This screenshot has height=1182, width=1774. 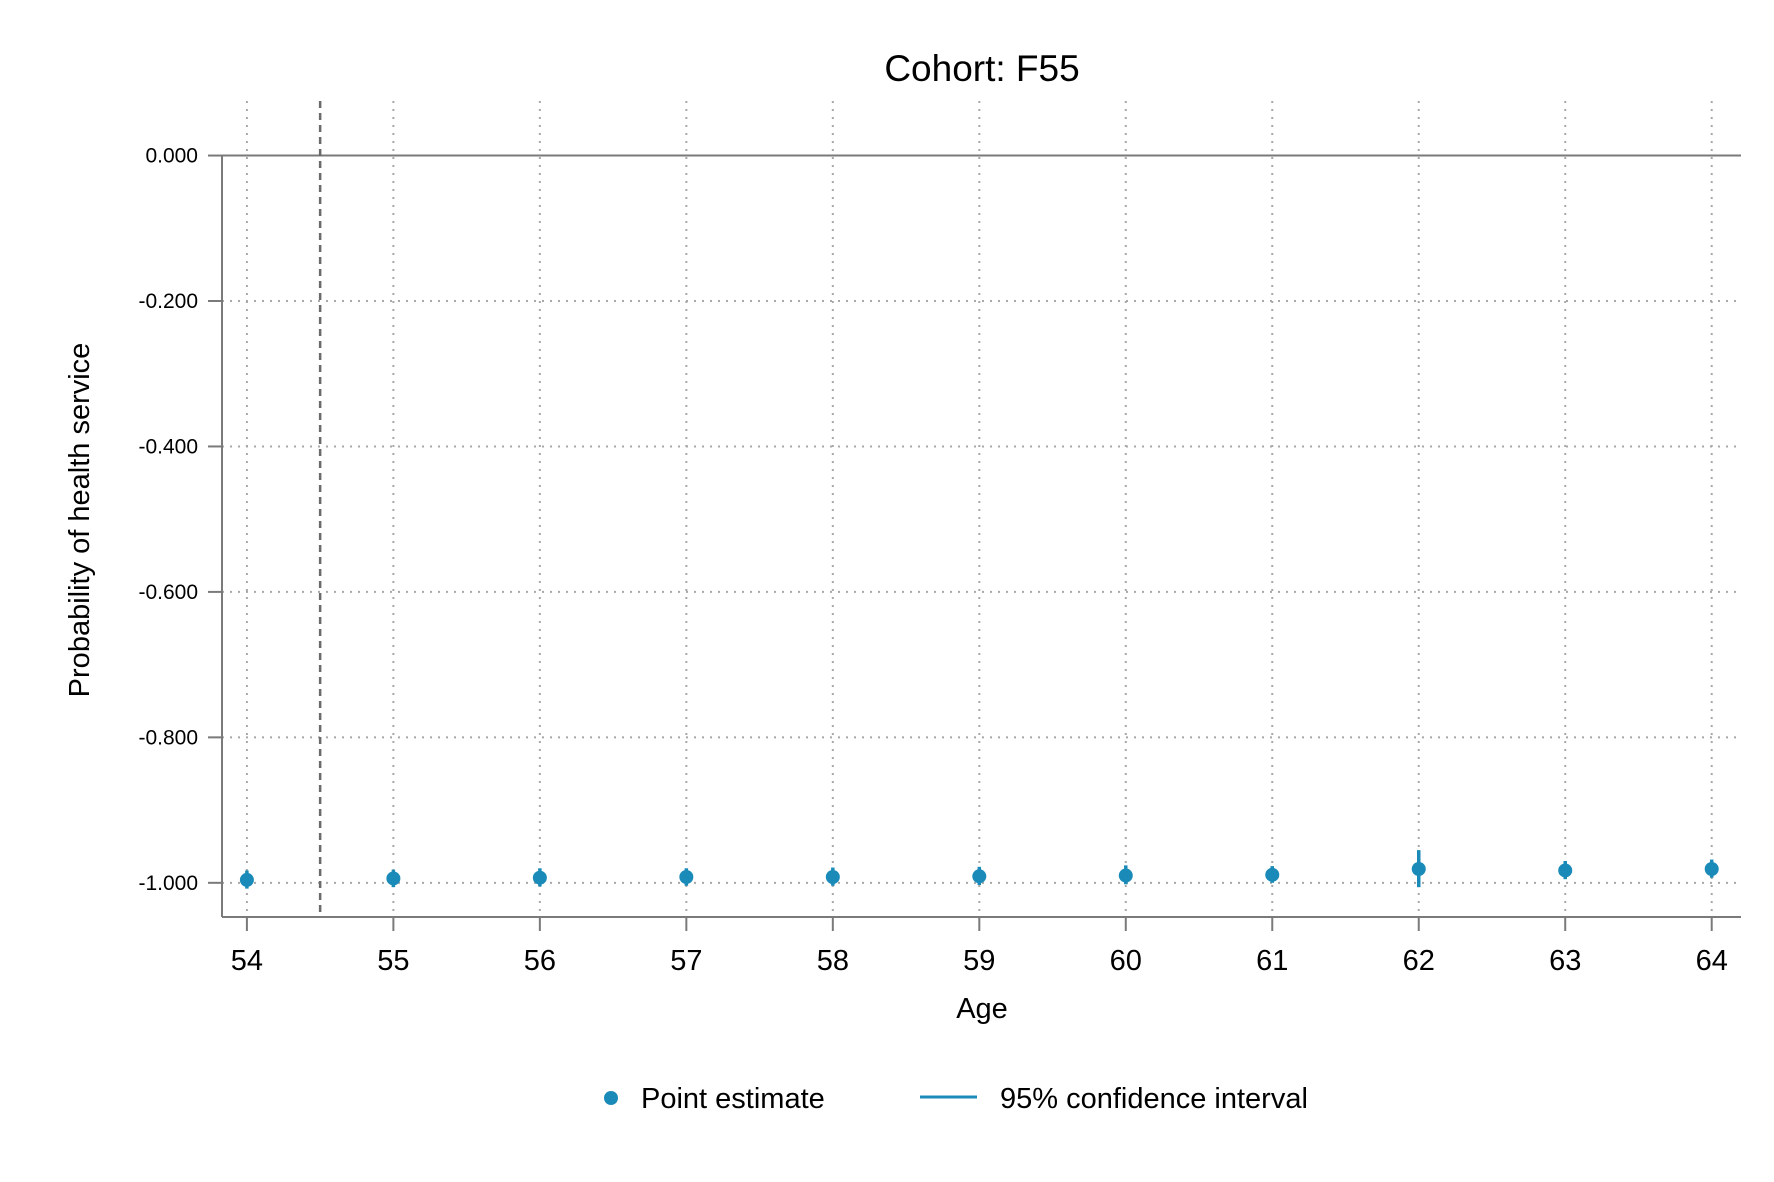 I want to click on chart-title: Cohort: F55, so click(x=981, y=68).